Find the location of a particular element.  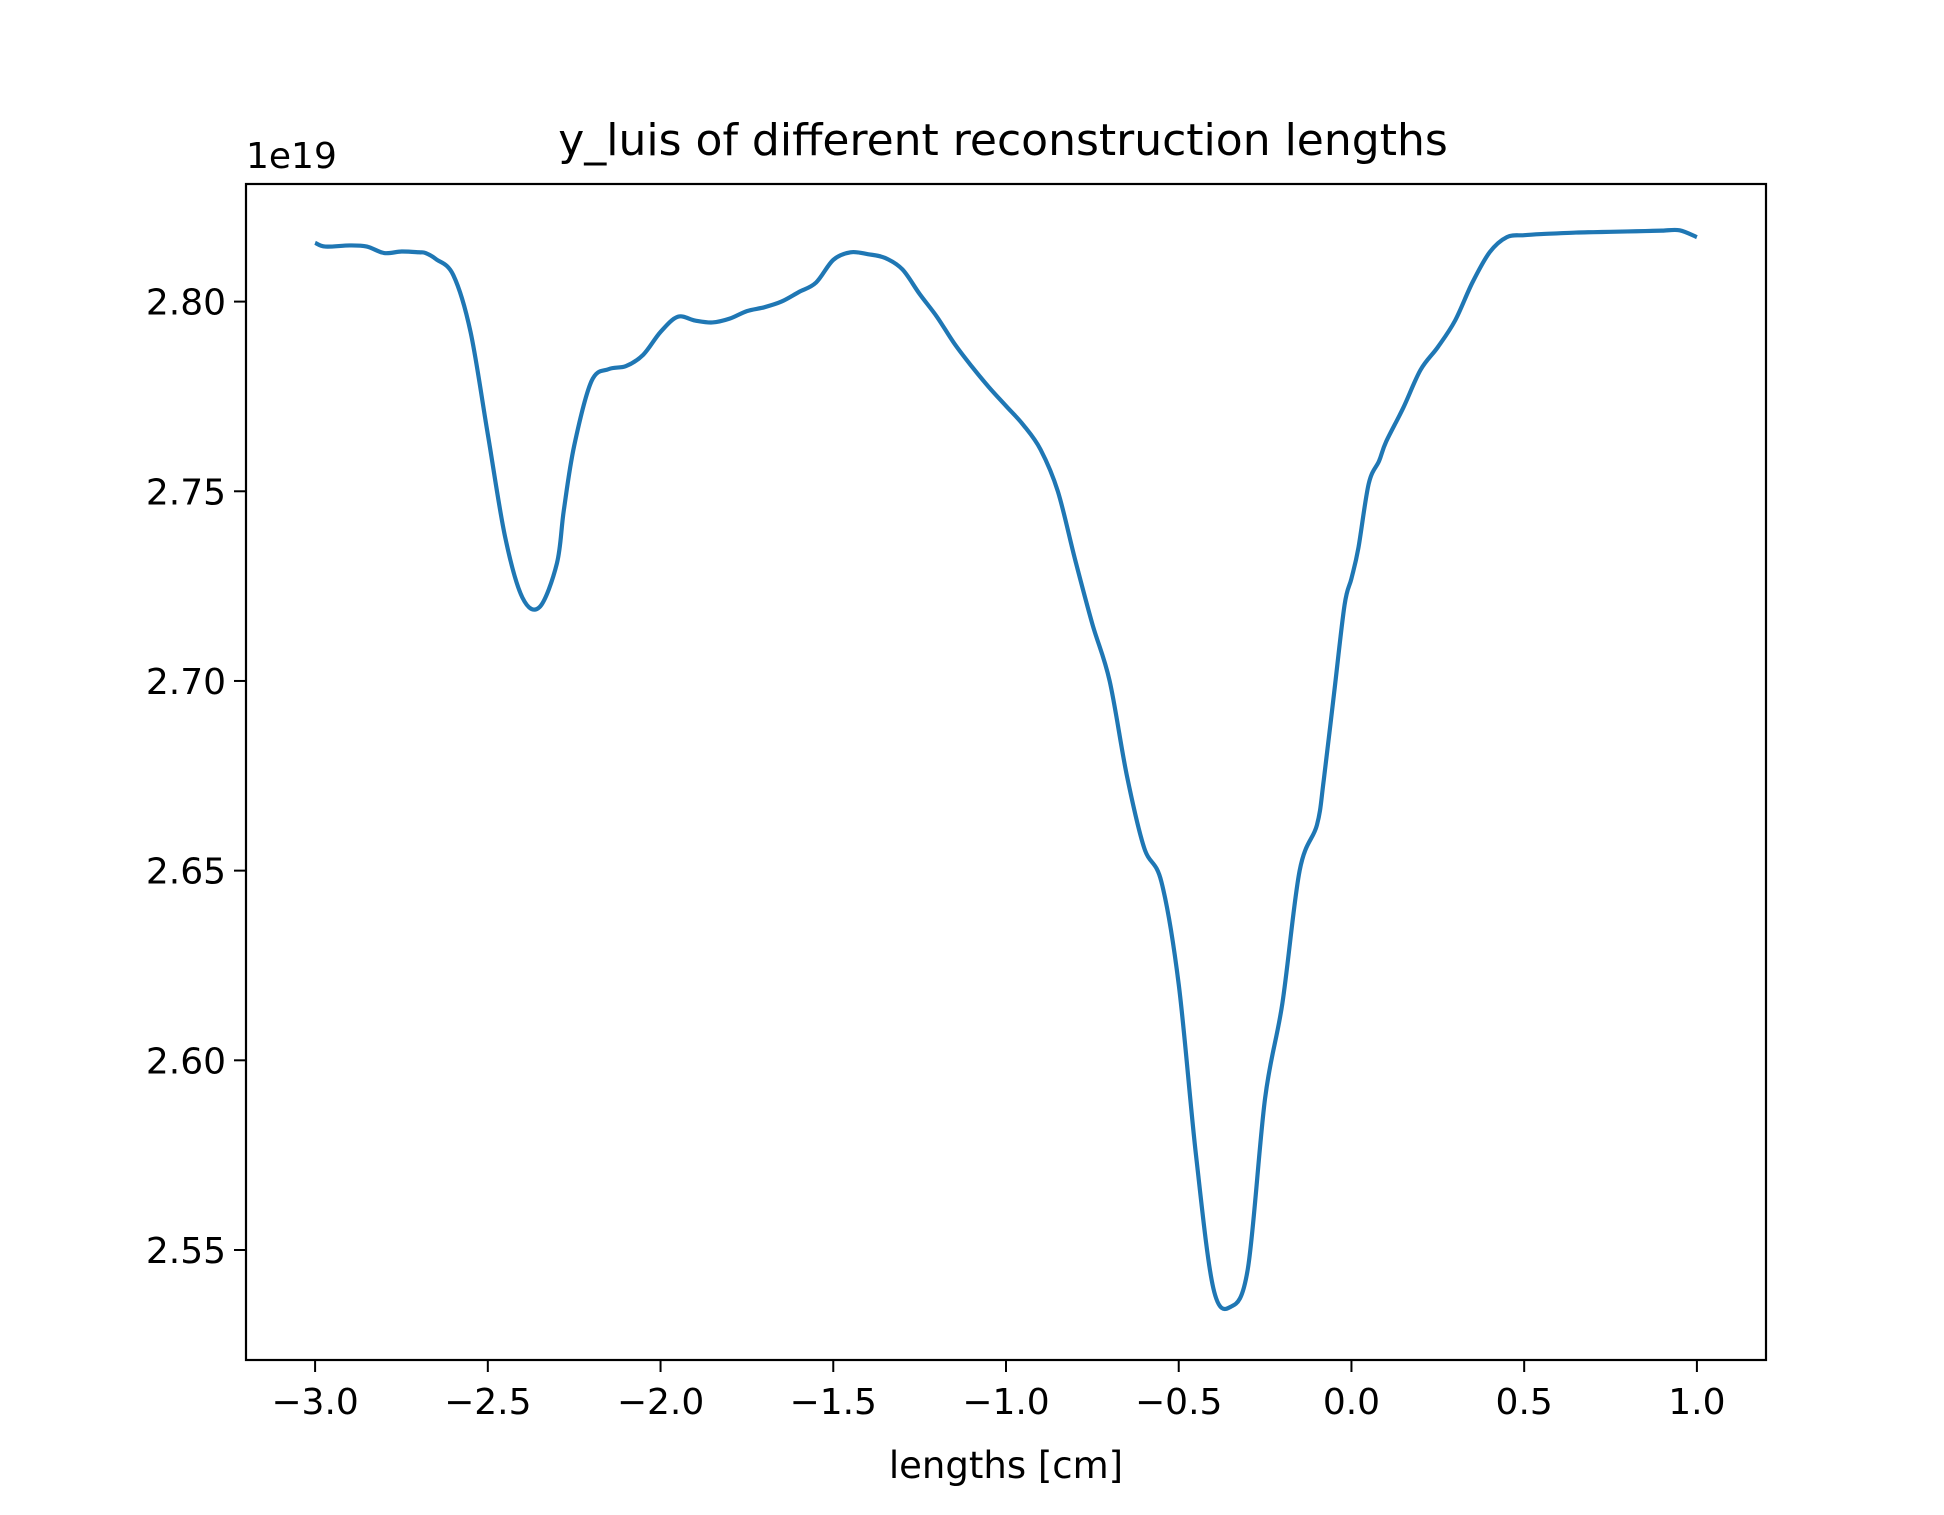

y-tick-label: 2.55 is located at coordinates (186, 1251).